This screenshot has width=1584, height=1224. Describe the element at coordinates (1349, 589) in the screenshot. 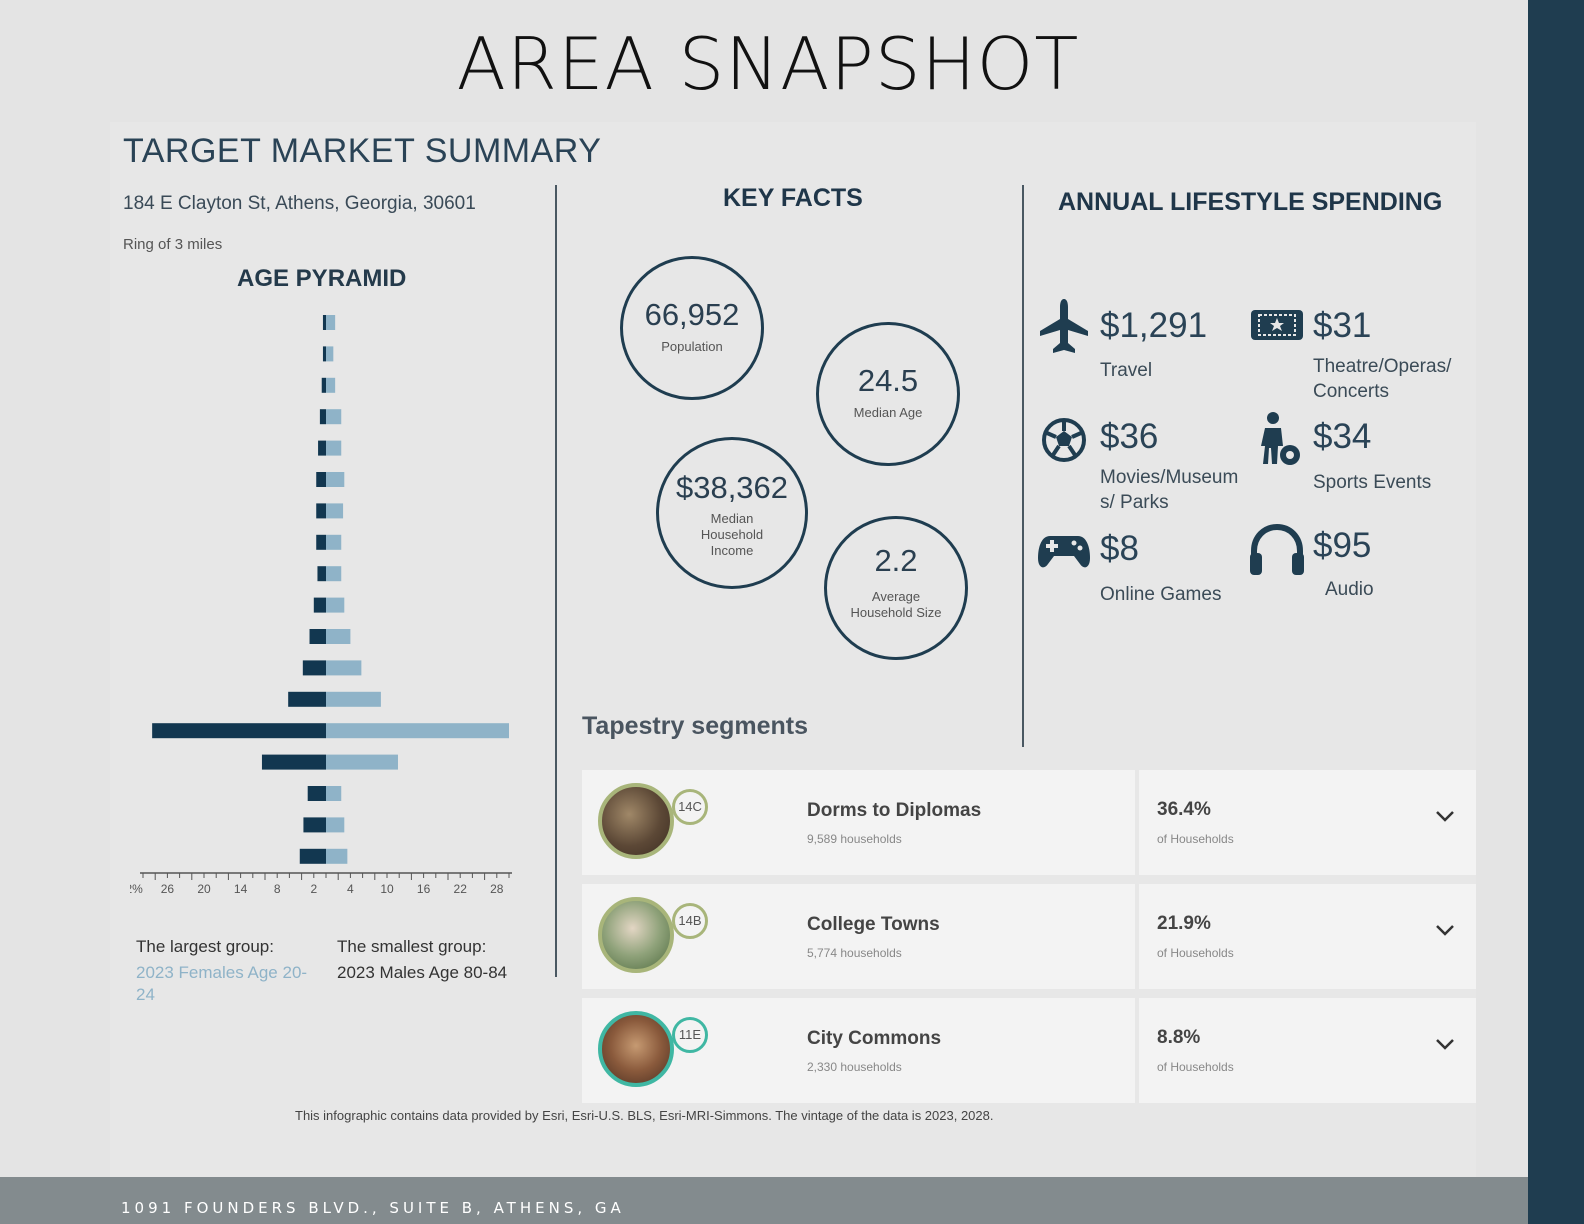

I see `spend-label-audio: Audio` at that location.